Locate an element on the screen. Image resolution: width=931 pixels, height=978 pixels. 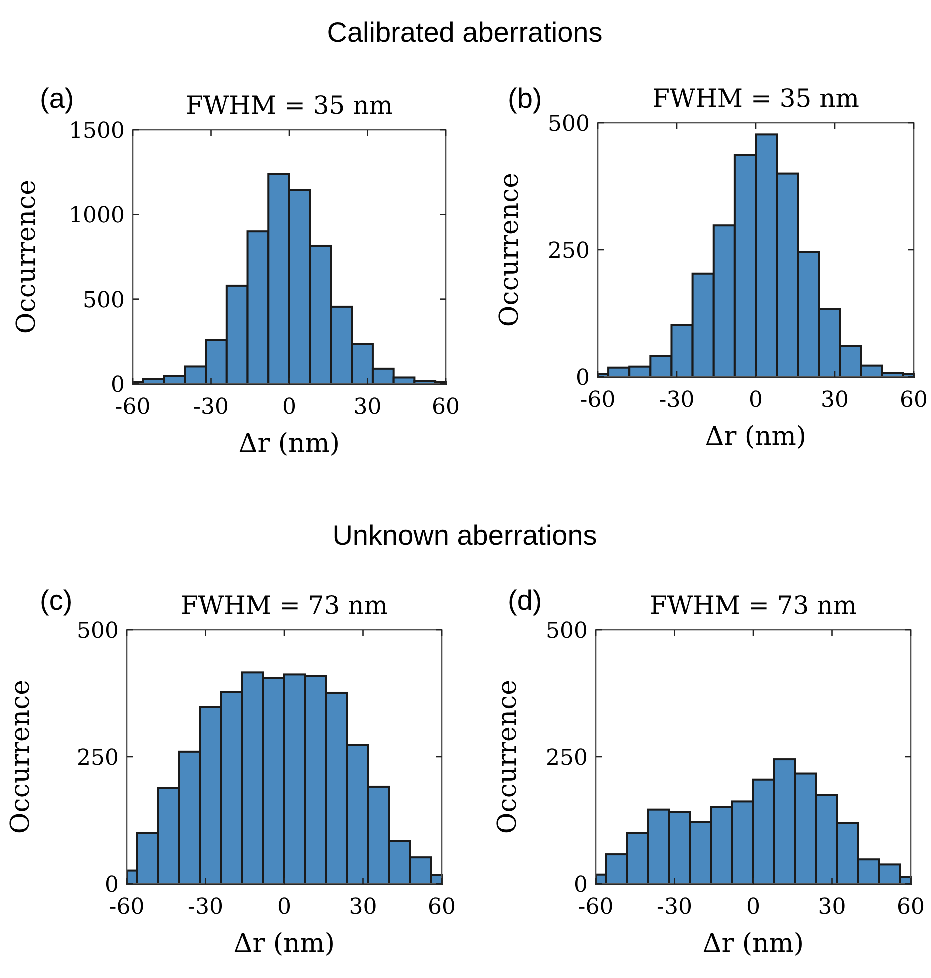
text: Calibrated aberrations is located at coordinates (465, 32).